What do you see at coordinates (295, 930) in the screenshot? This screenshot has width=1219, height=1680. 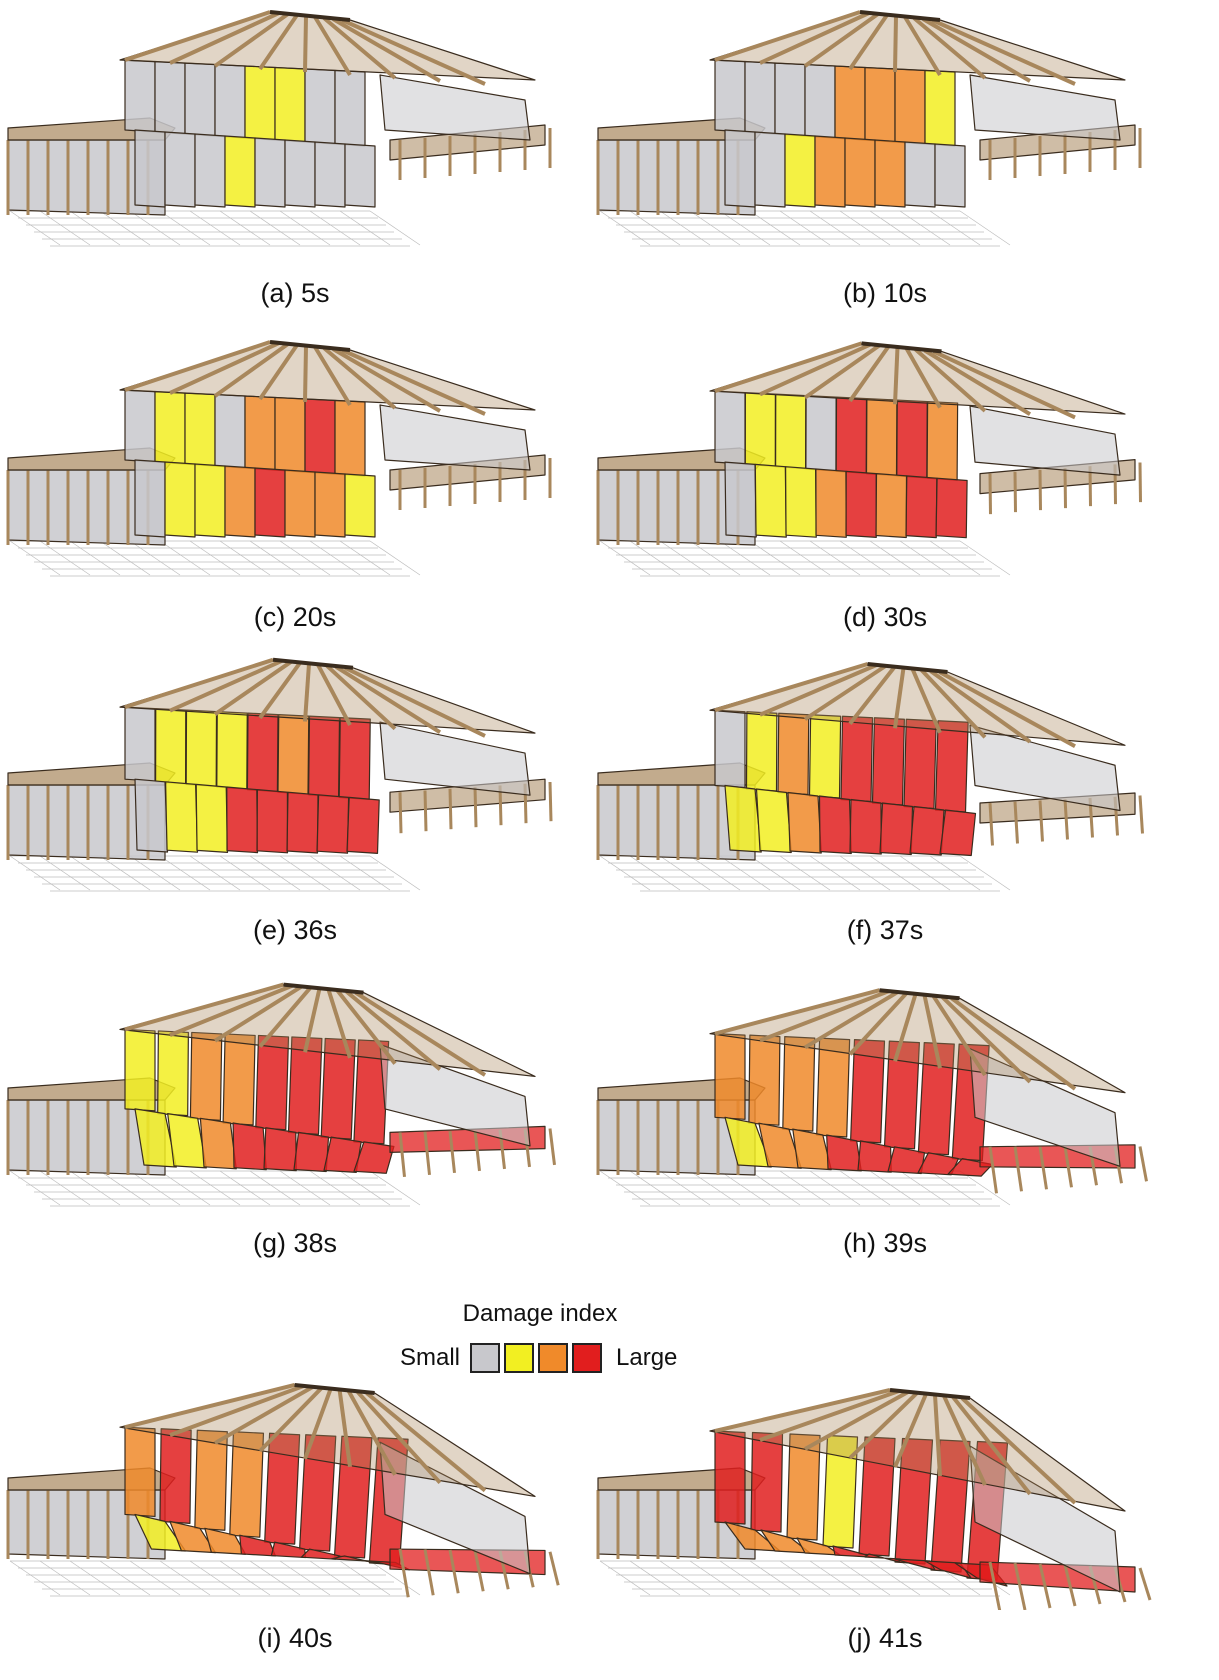 I see `caption-e: (e) 36s` at bounding box center [295, 930].